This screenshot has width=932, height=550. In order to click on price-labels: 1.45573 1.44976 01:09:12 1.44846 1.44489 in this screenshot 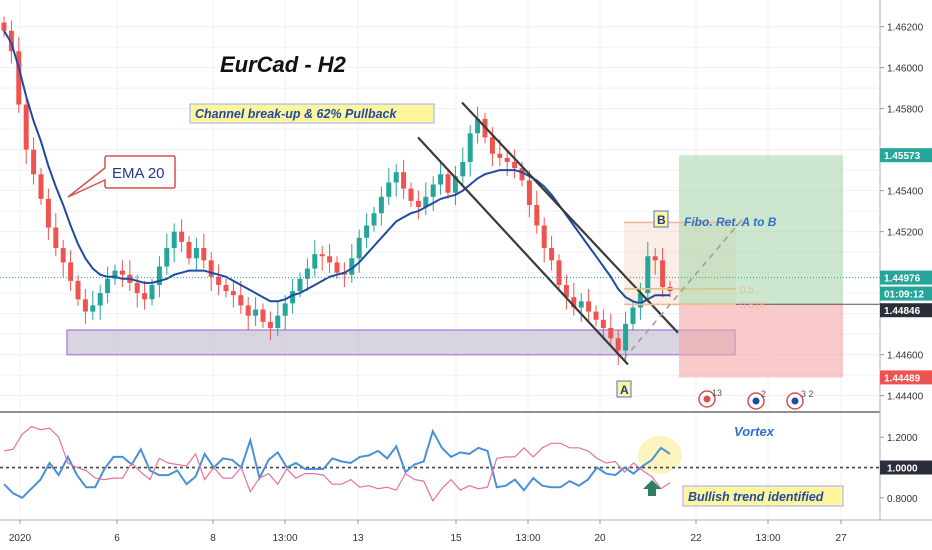, I will do `click(906, 266)`.